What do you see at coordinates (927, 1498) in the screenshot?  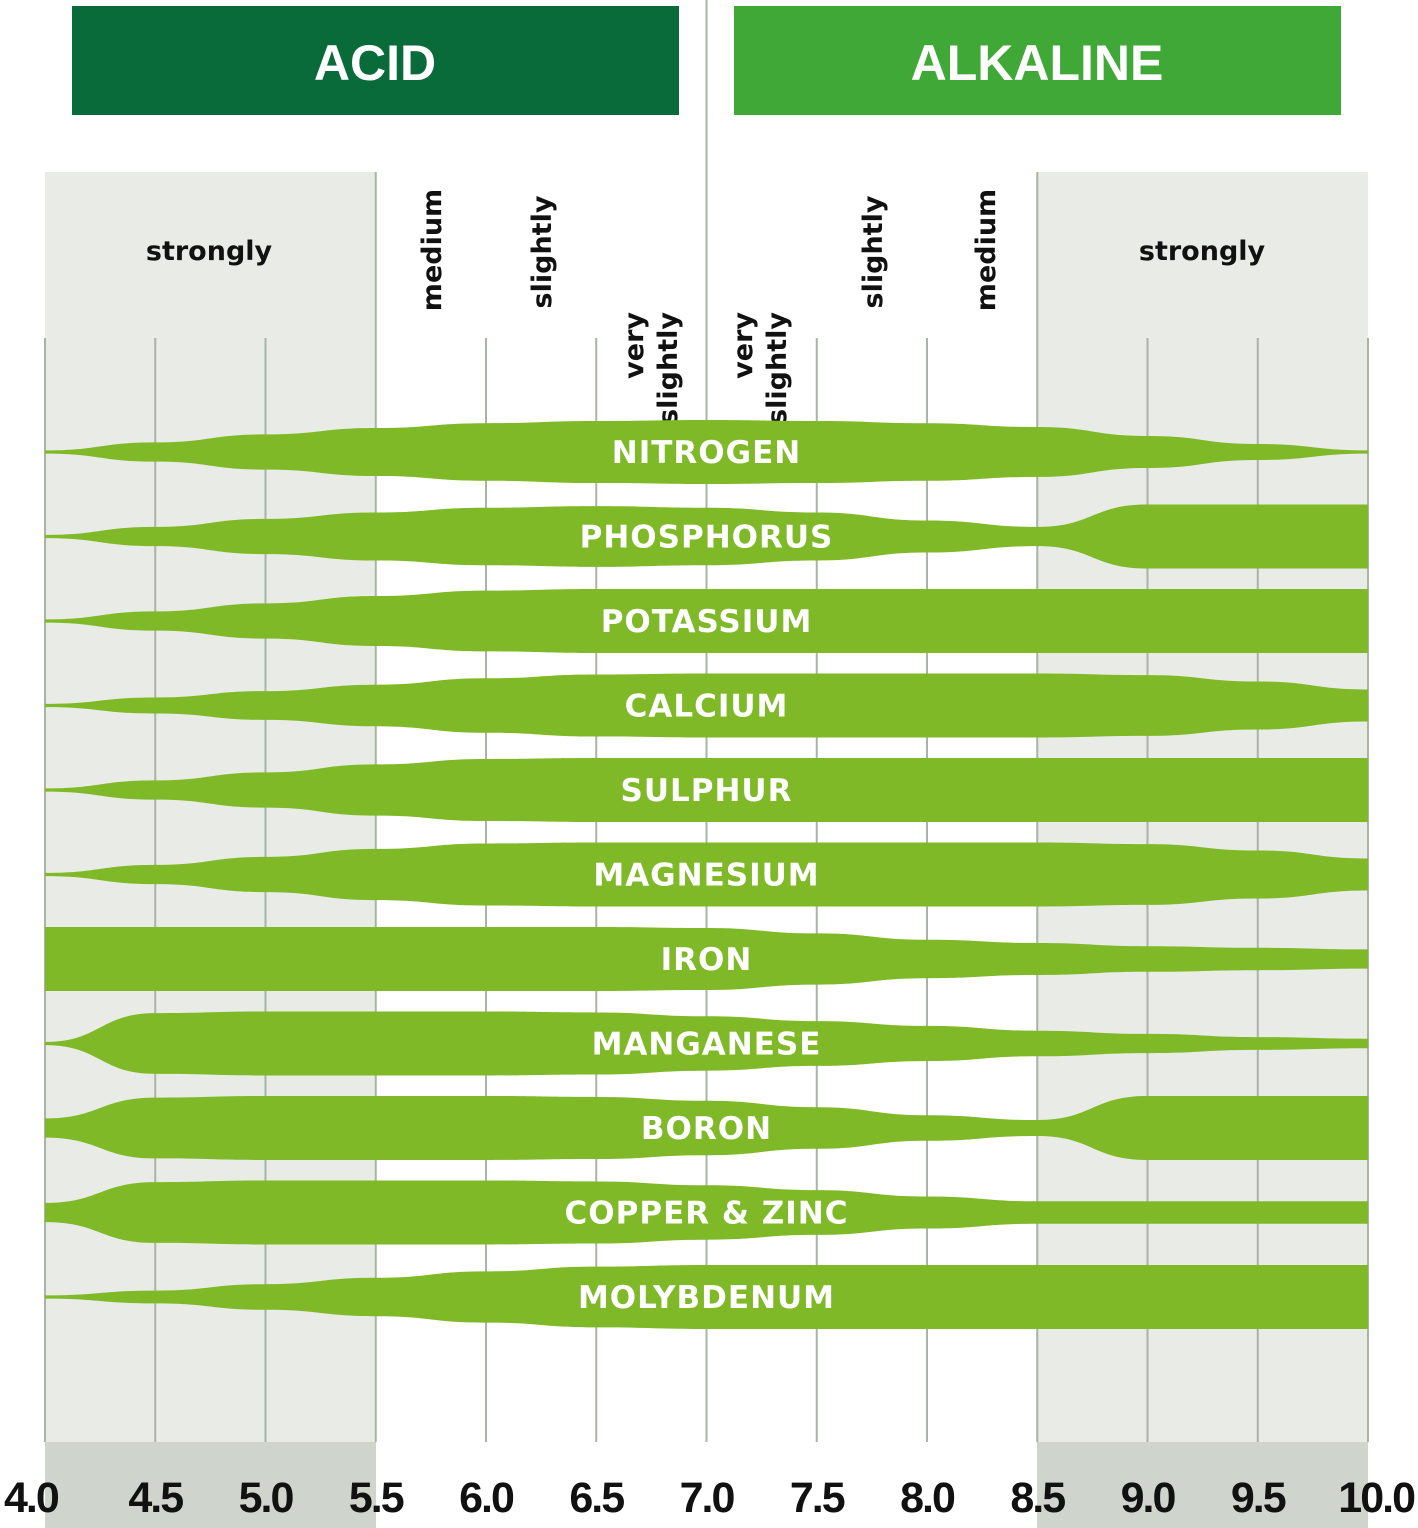 I see `tick-label-8.0: 8.0` at bounding box center [927, 1498].